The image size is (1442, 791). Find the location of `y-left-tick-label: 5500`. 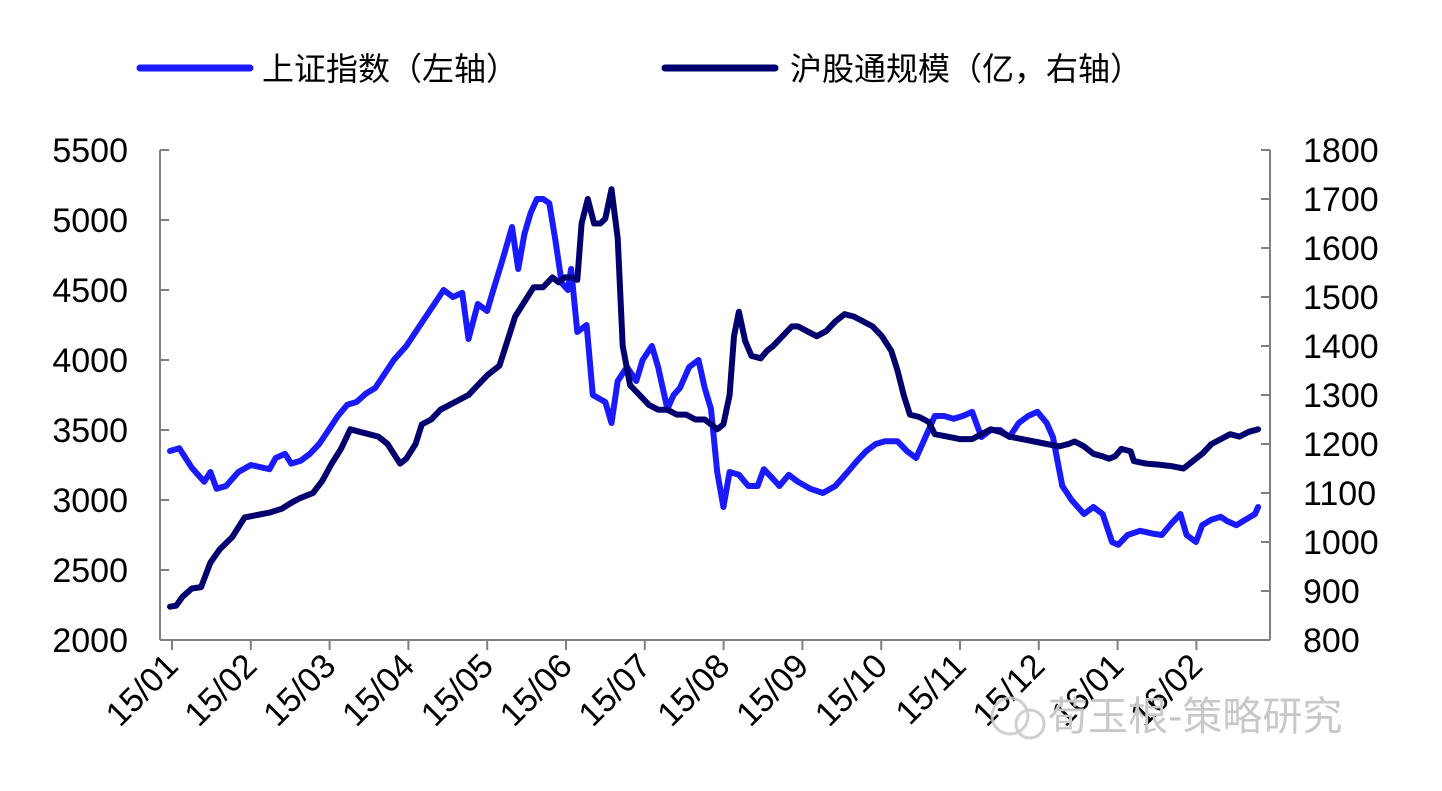

y-left-tick-label: 5500 is located at coordinates (90, 151).